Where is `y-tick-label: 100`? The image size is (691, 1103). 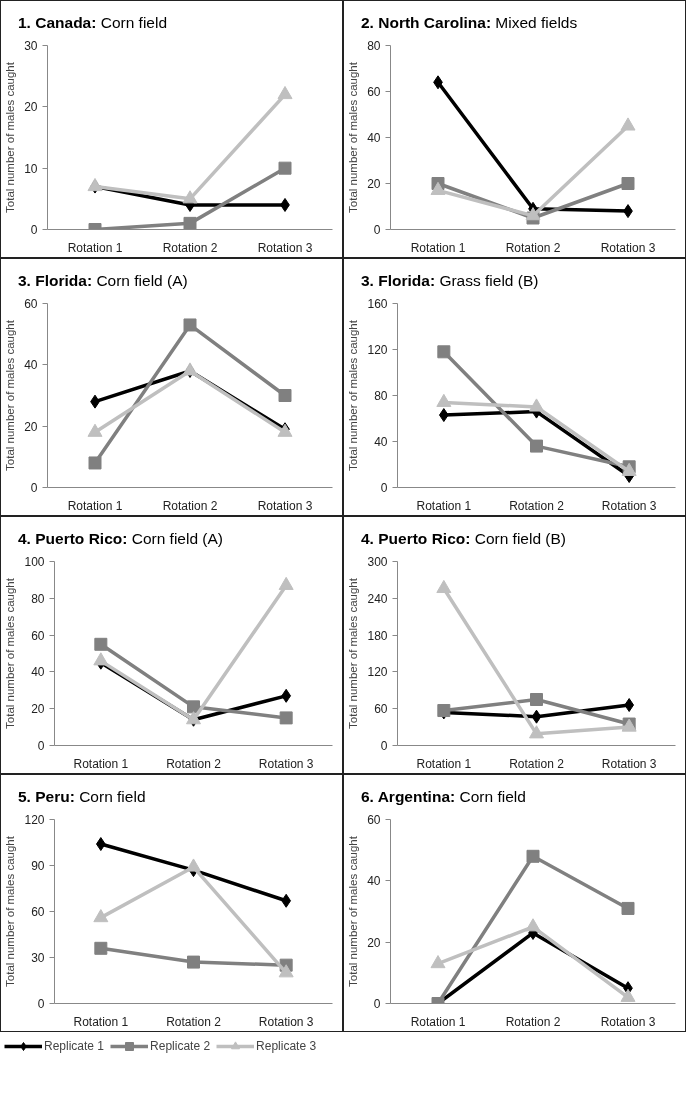 y-tick-label: 100 is located at coordinates (34, 562).